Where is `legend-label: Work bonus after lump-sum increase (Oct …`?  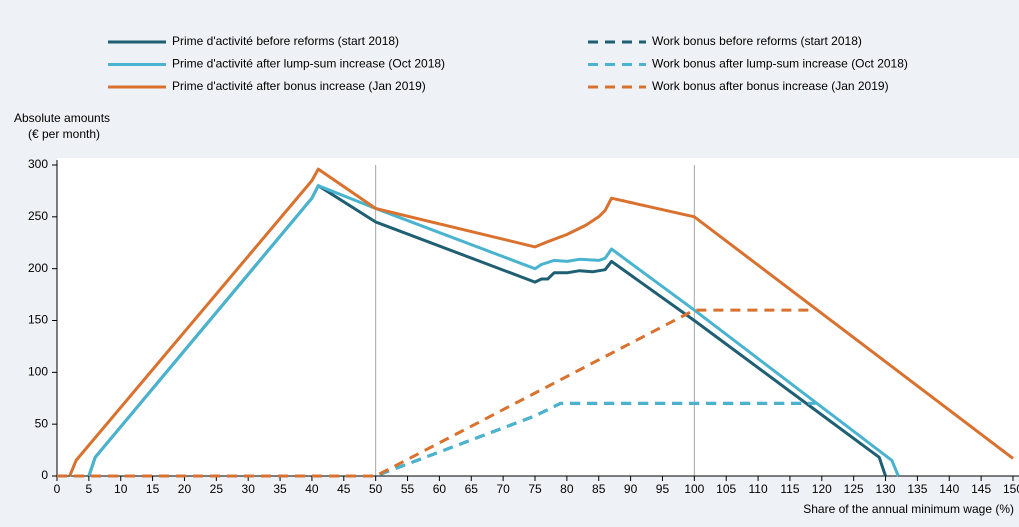 legend-label: Work bonus after lump-sum increase (Oct … is located at coordinates (780, 64).